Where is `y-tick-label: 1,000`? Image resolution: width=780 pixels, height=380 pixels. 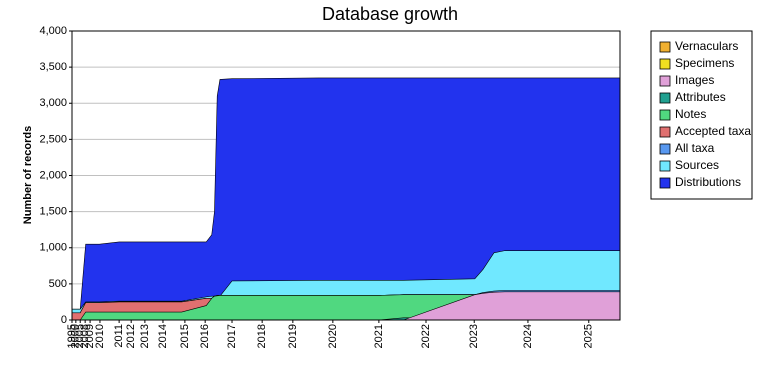 y-tick-label: 1,000 is located at coordinates (53, 248).